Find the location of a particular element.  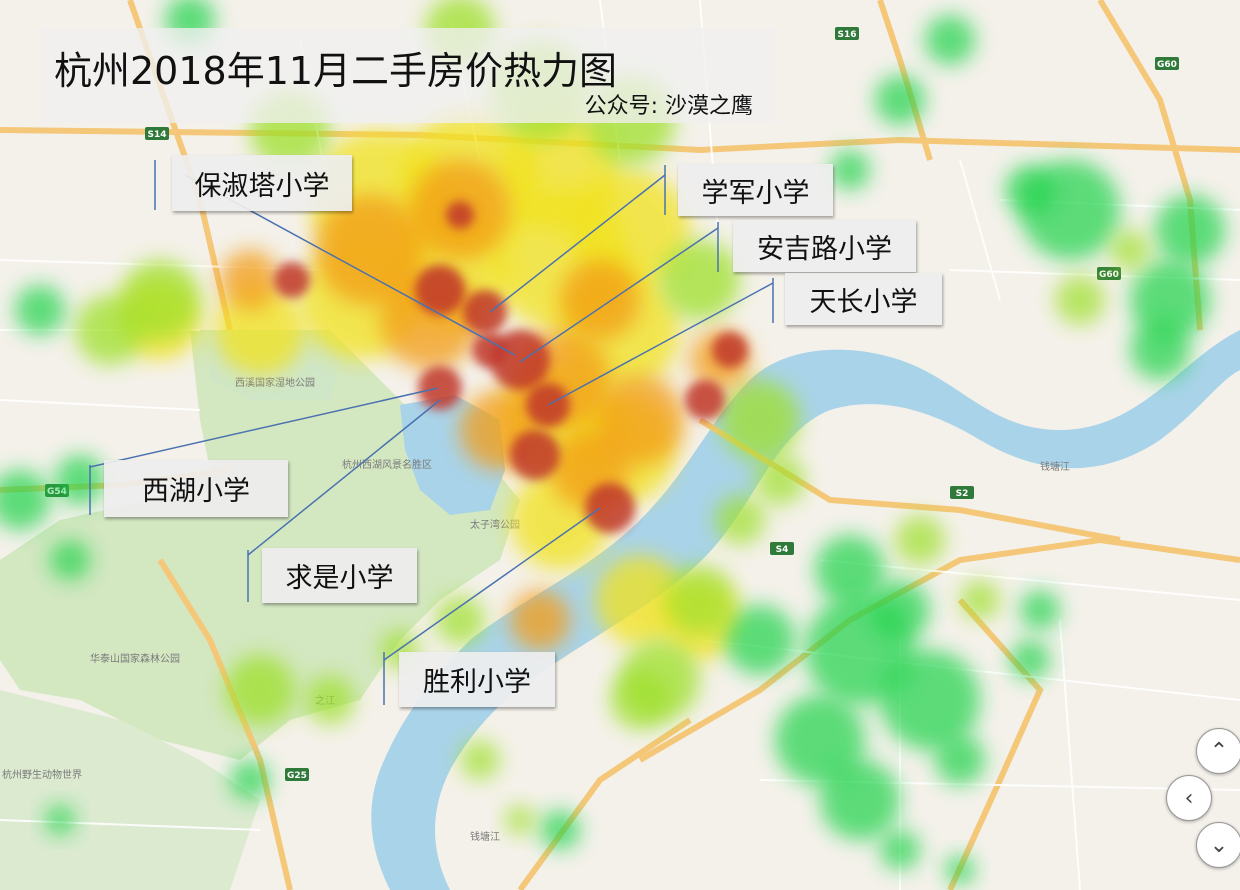

school-label-anjilu: 安吉路小学 is located at coordinates (824, 246).